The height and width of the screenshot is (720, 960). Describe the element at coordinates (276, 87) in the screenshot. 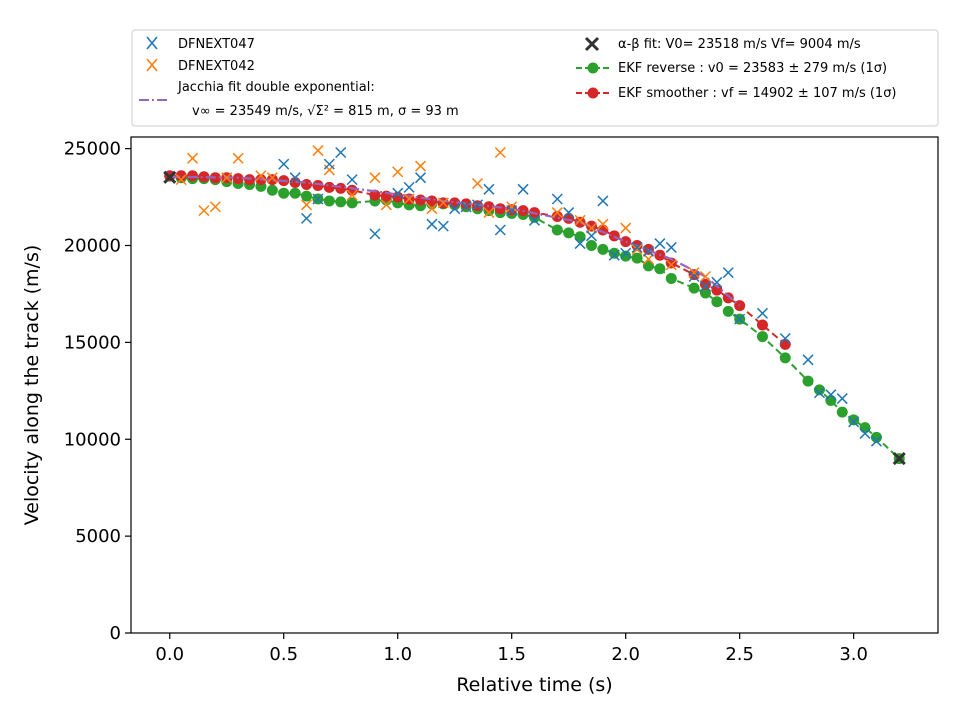

I see `legend-label-jacchia: Jacchia fit double exponential:` at that location.